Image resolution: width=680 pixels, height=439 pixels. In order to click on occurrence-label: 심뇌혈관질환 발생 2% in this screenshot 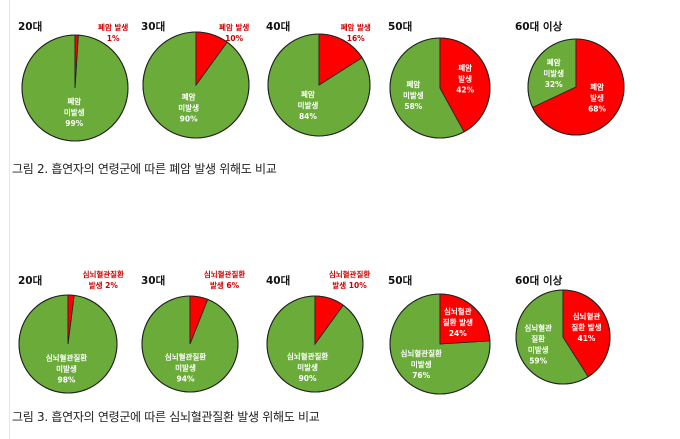, I will do `click(103, 279)`.